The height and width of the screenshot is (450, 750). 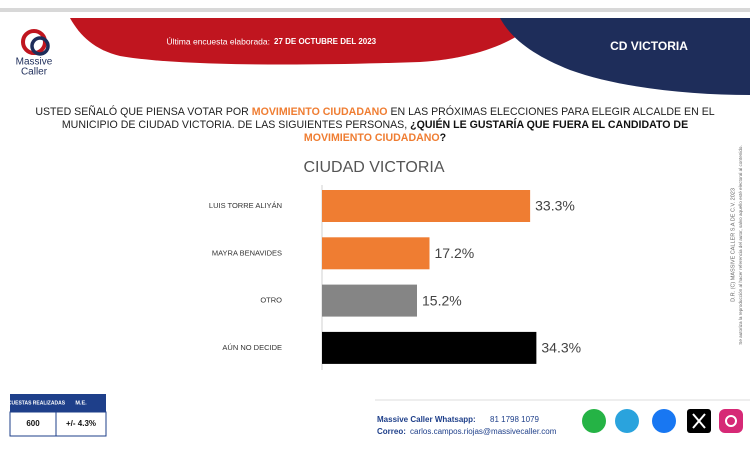 What do you see at coordinates (271, 300) in the screenshot?
I see `category-label: OTRO` at bounding box center [271, 300].